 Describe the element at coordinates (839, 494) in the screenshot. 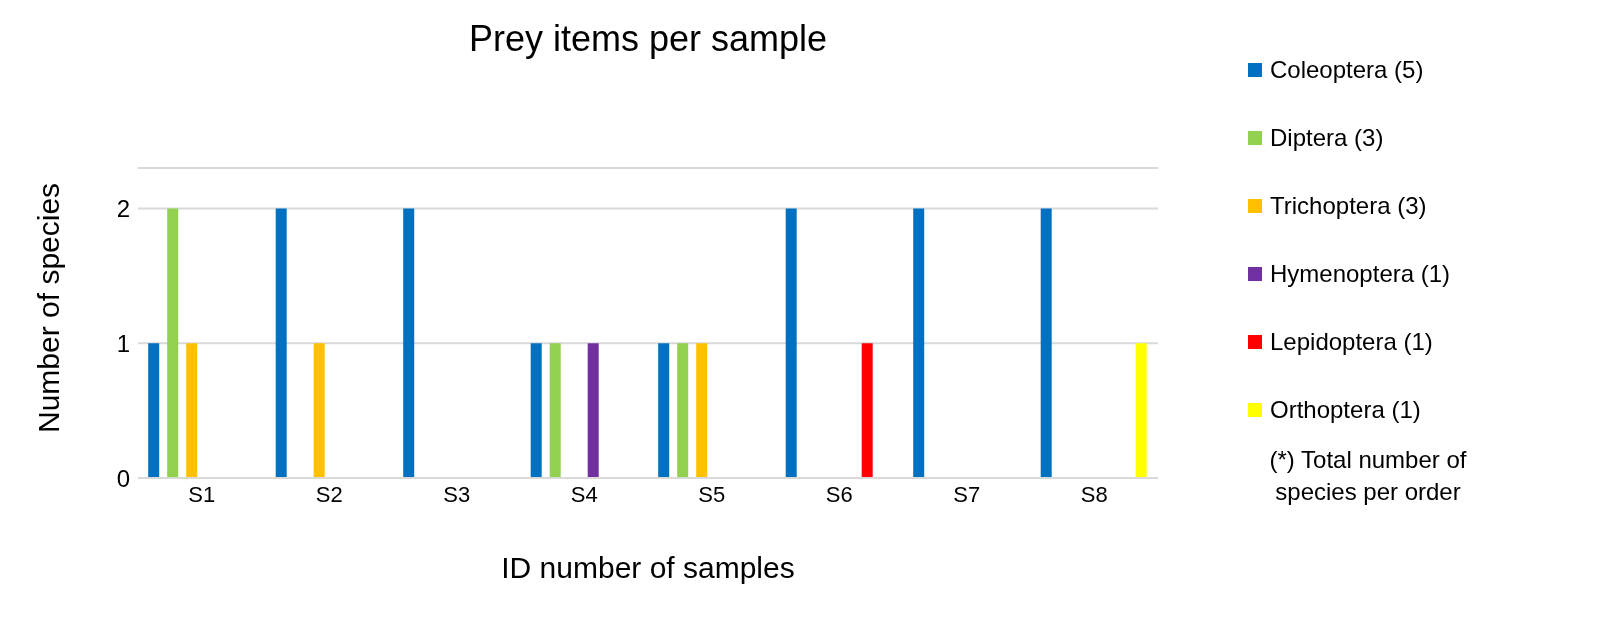

I see `x-tick-label: S6` at that location.